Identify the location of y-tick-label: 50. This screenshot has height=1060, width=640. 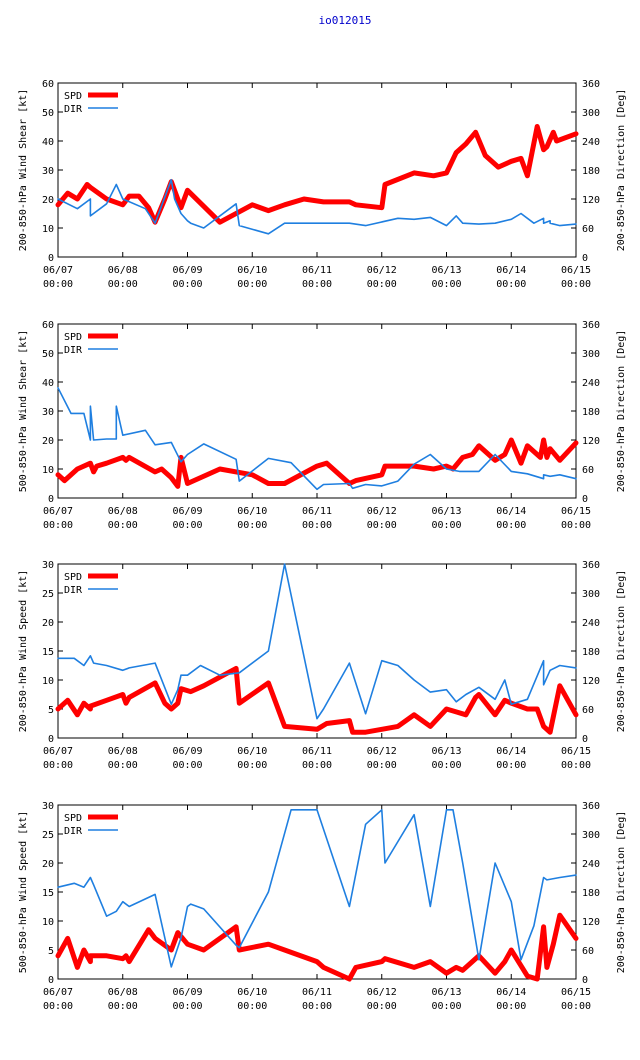
(48, 354).